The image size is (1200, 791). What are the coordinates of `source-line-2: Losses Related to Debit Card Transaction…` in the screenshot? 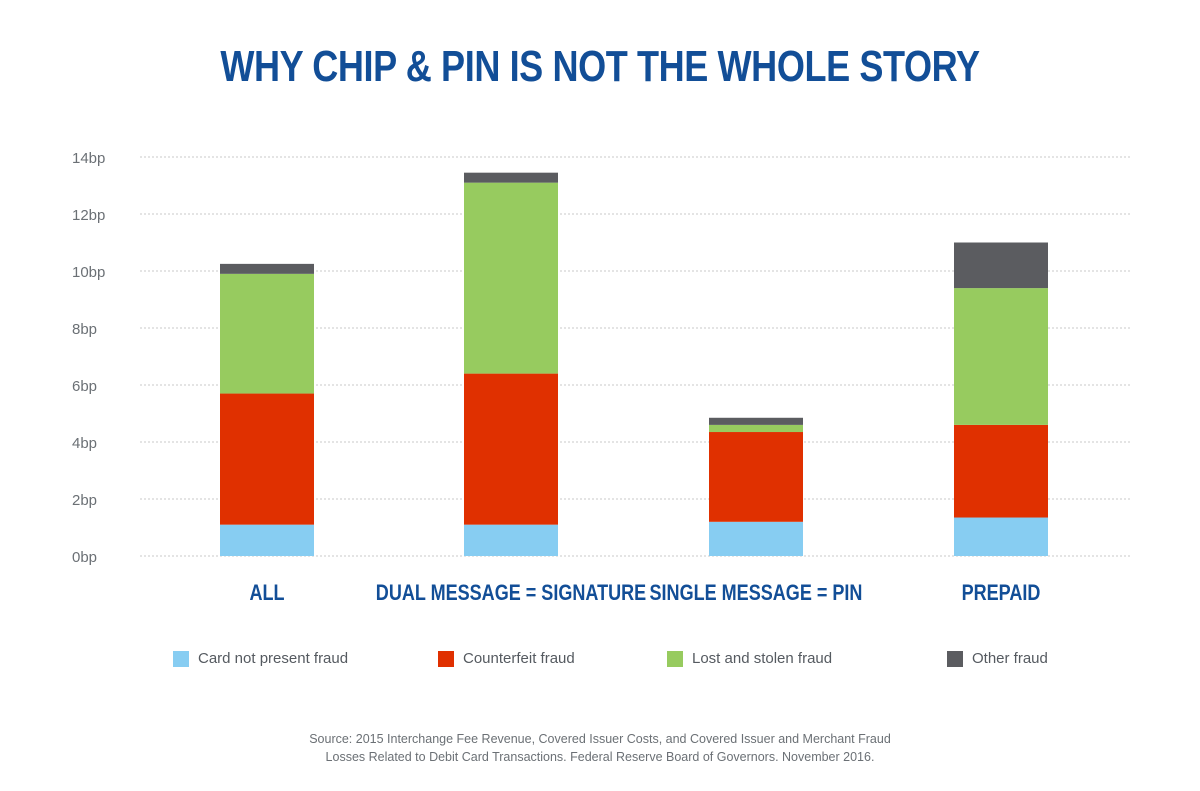 It's located at (600, 757).